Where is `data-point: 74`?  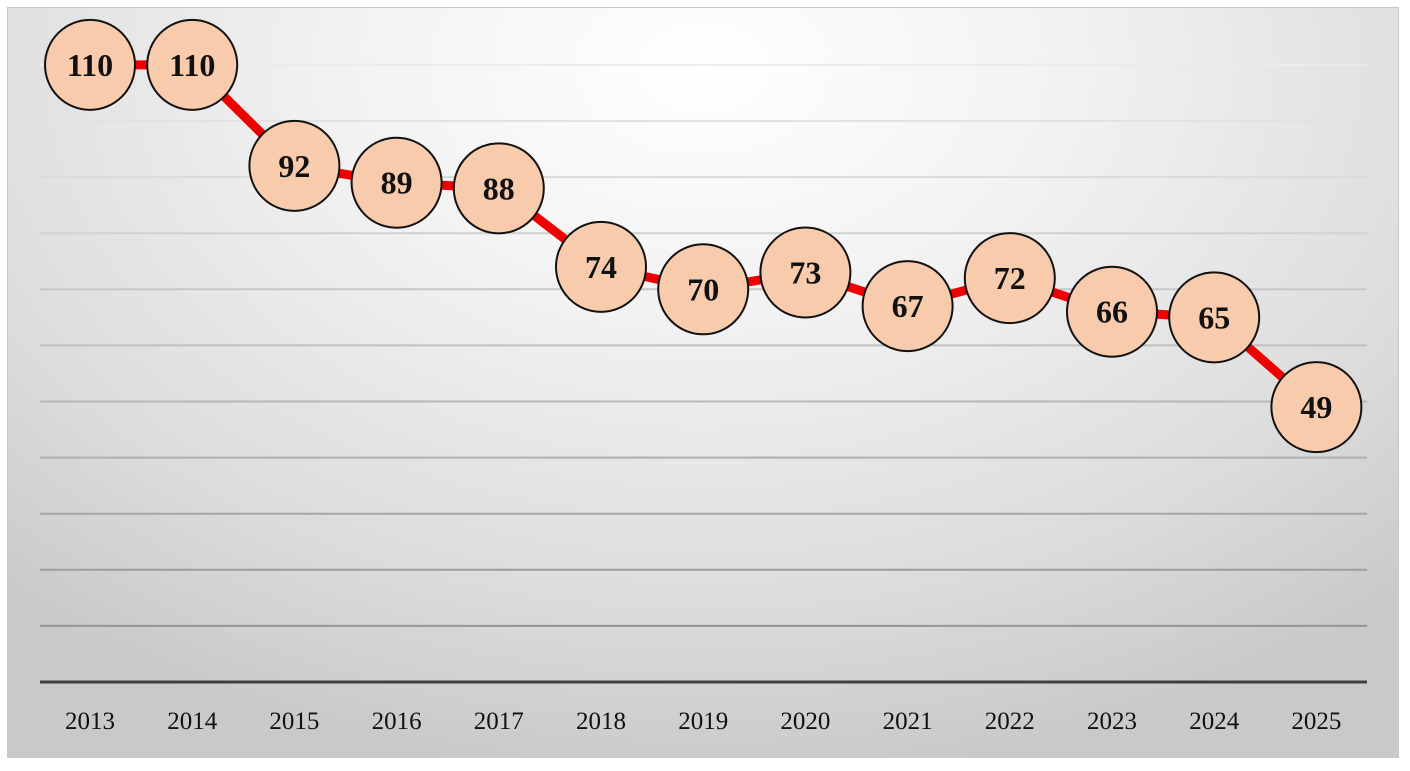 data-point: 74 is located at coordinates (601, 266).